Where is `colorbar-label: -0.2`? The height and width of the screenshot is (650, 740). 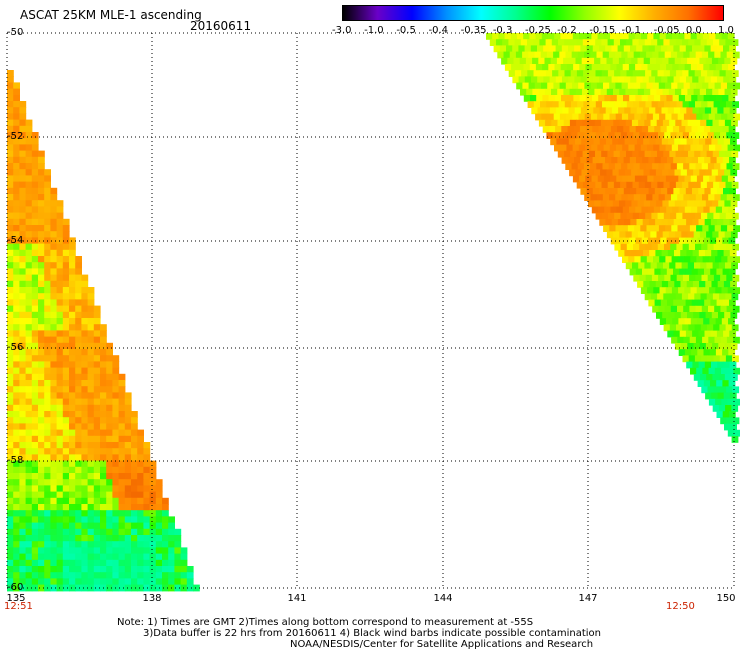 colorbar-label: -0.2 is located at coordinates (567, 30).